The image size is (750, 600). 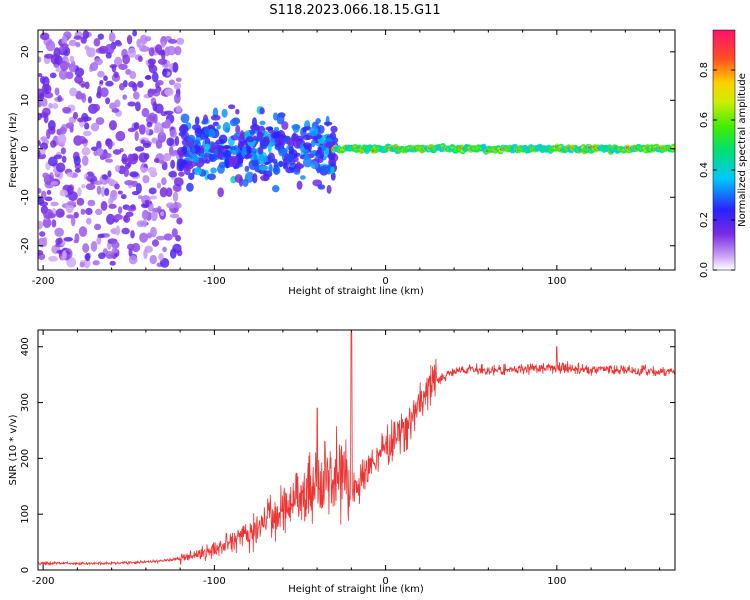 I want to click on colorbar-gradient, so click(x=724, y=150).